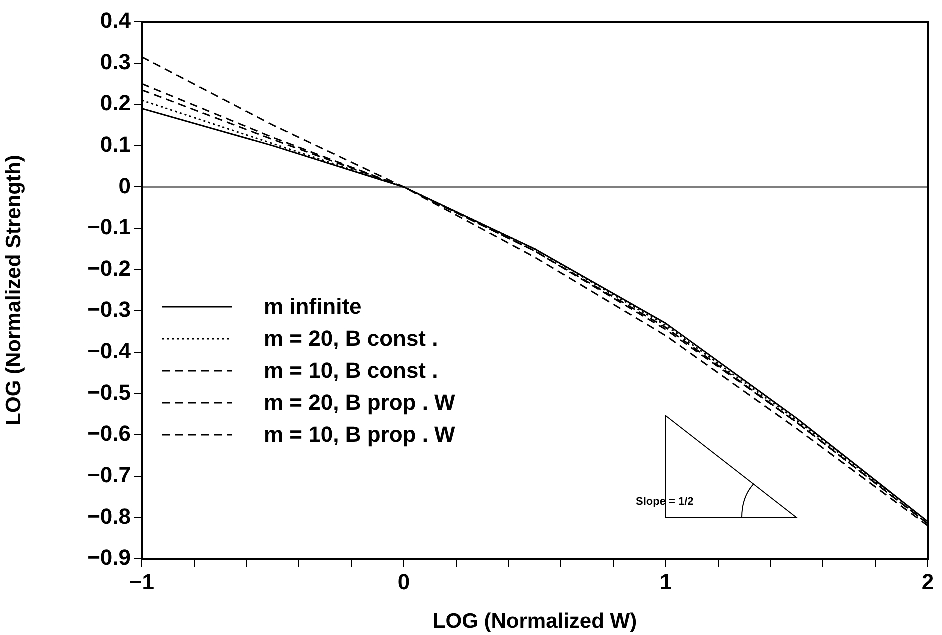  Describe the element at coordinates (665, 502) in the screenshot. I see `annotation: Slope = 1/2` at that location.